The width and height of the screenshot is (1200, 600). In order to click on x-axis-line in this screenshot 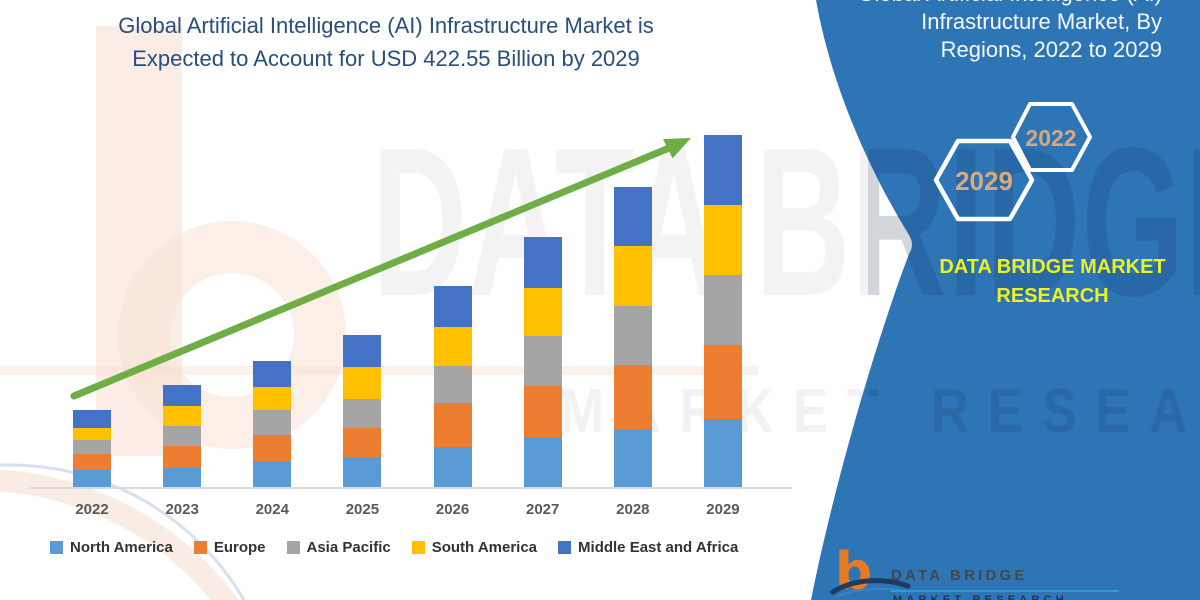, I will do `click(411, 488)`.